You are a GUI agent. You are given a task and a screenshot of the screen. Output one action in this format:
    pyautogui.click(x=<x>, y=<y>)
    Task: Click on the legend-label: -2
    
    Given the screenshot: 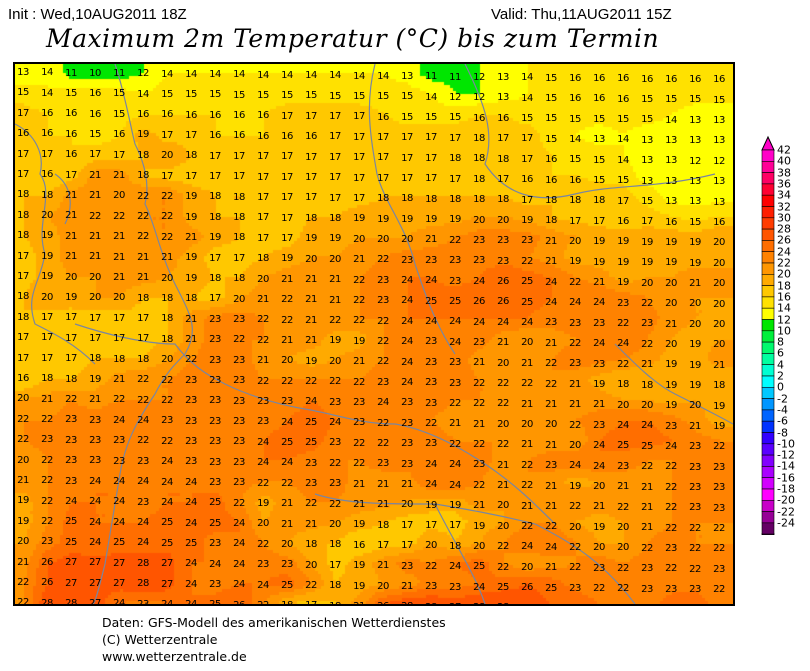 What is the action you would take?
    pyautogui.click(x=782, y=399)
    